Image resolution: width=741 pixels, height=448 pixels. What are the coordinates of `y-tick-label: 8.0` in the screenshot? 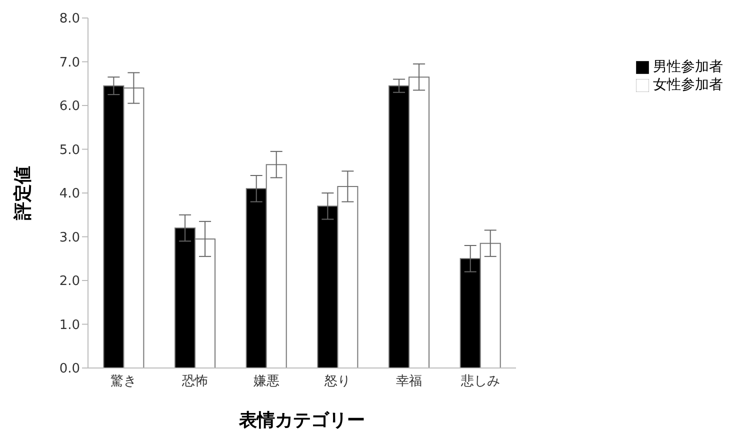 It's located at (69, 19).